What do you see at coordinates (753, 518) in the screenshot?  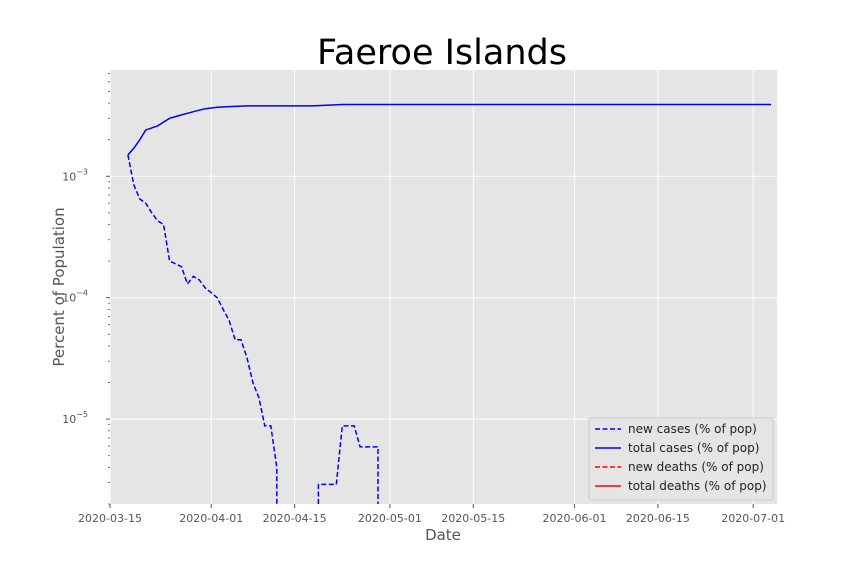 I see `x-tick-label: 2020-07-01` at bounding box center [753, 518].